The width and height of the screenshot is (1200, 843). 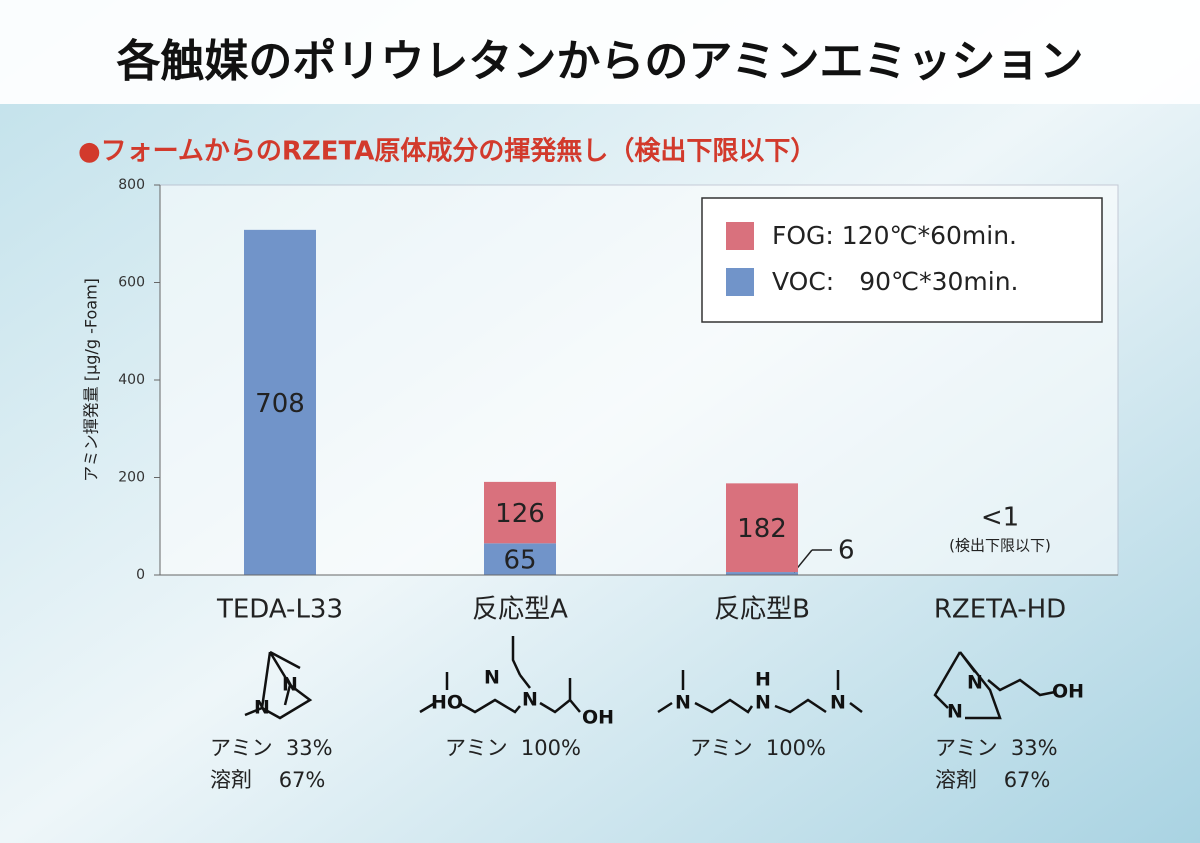 What do you see at coordinates (1000, 546) in the screenshot?
I see `annotation: (検出下限以下)` at bounding box center [1000, 546].